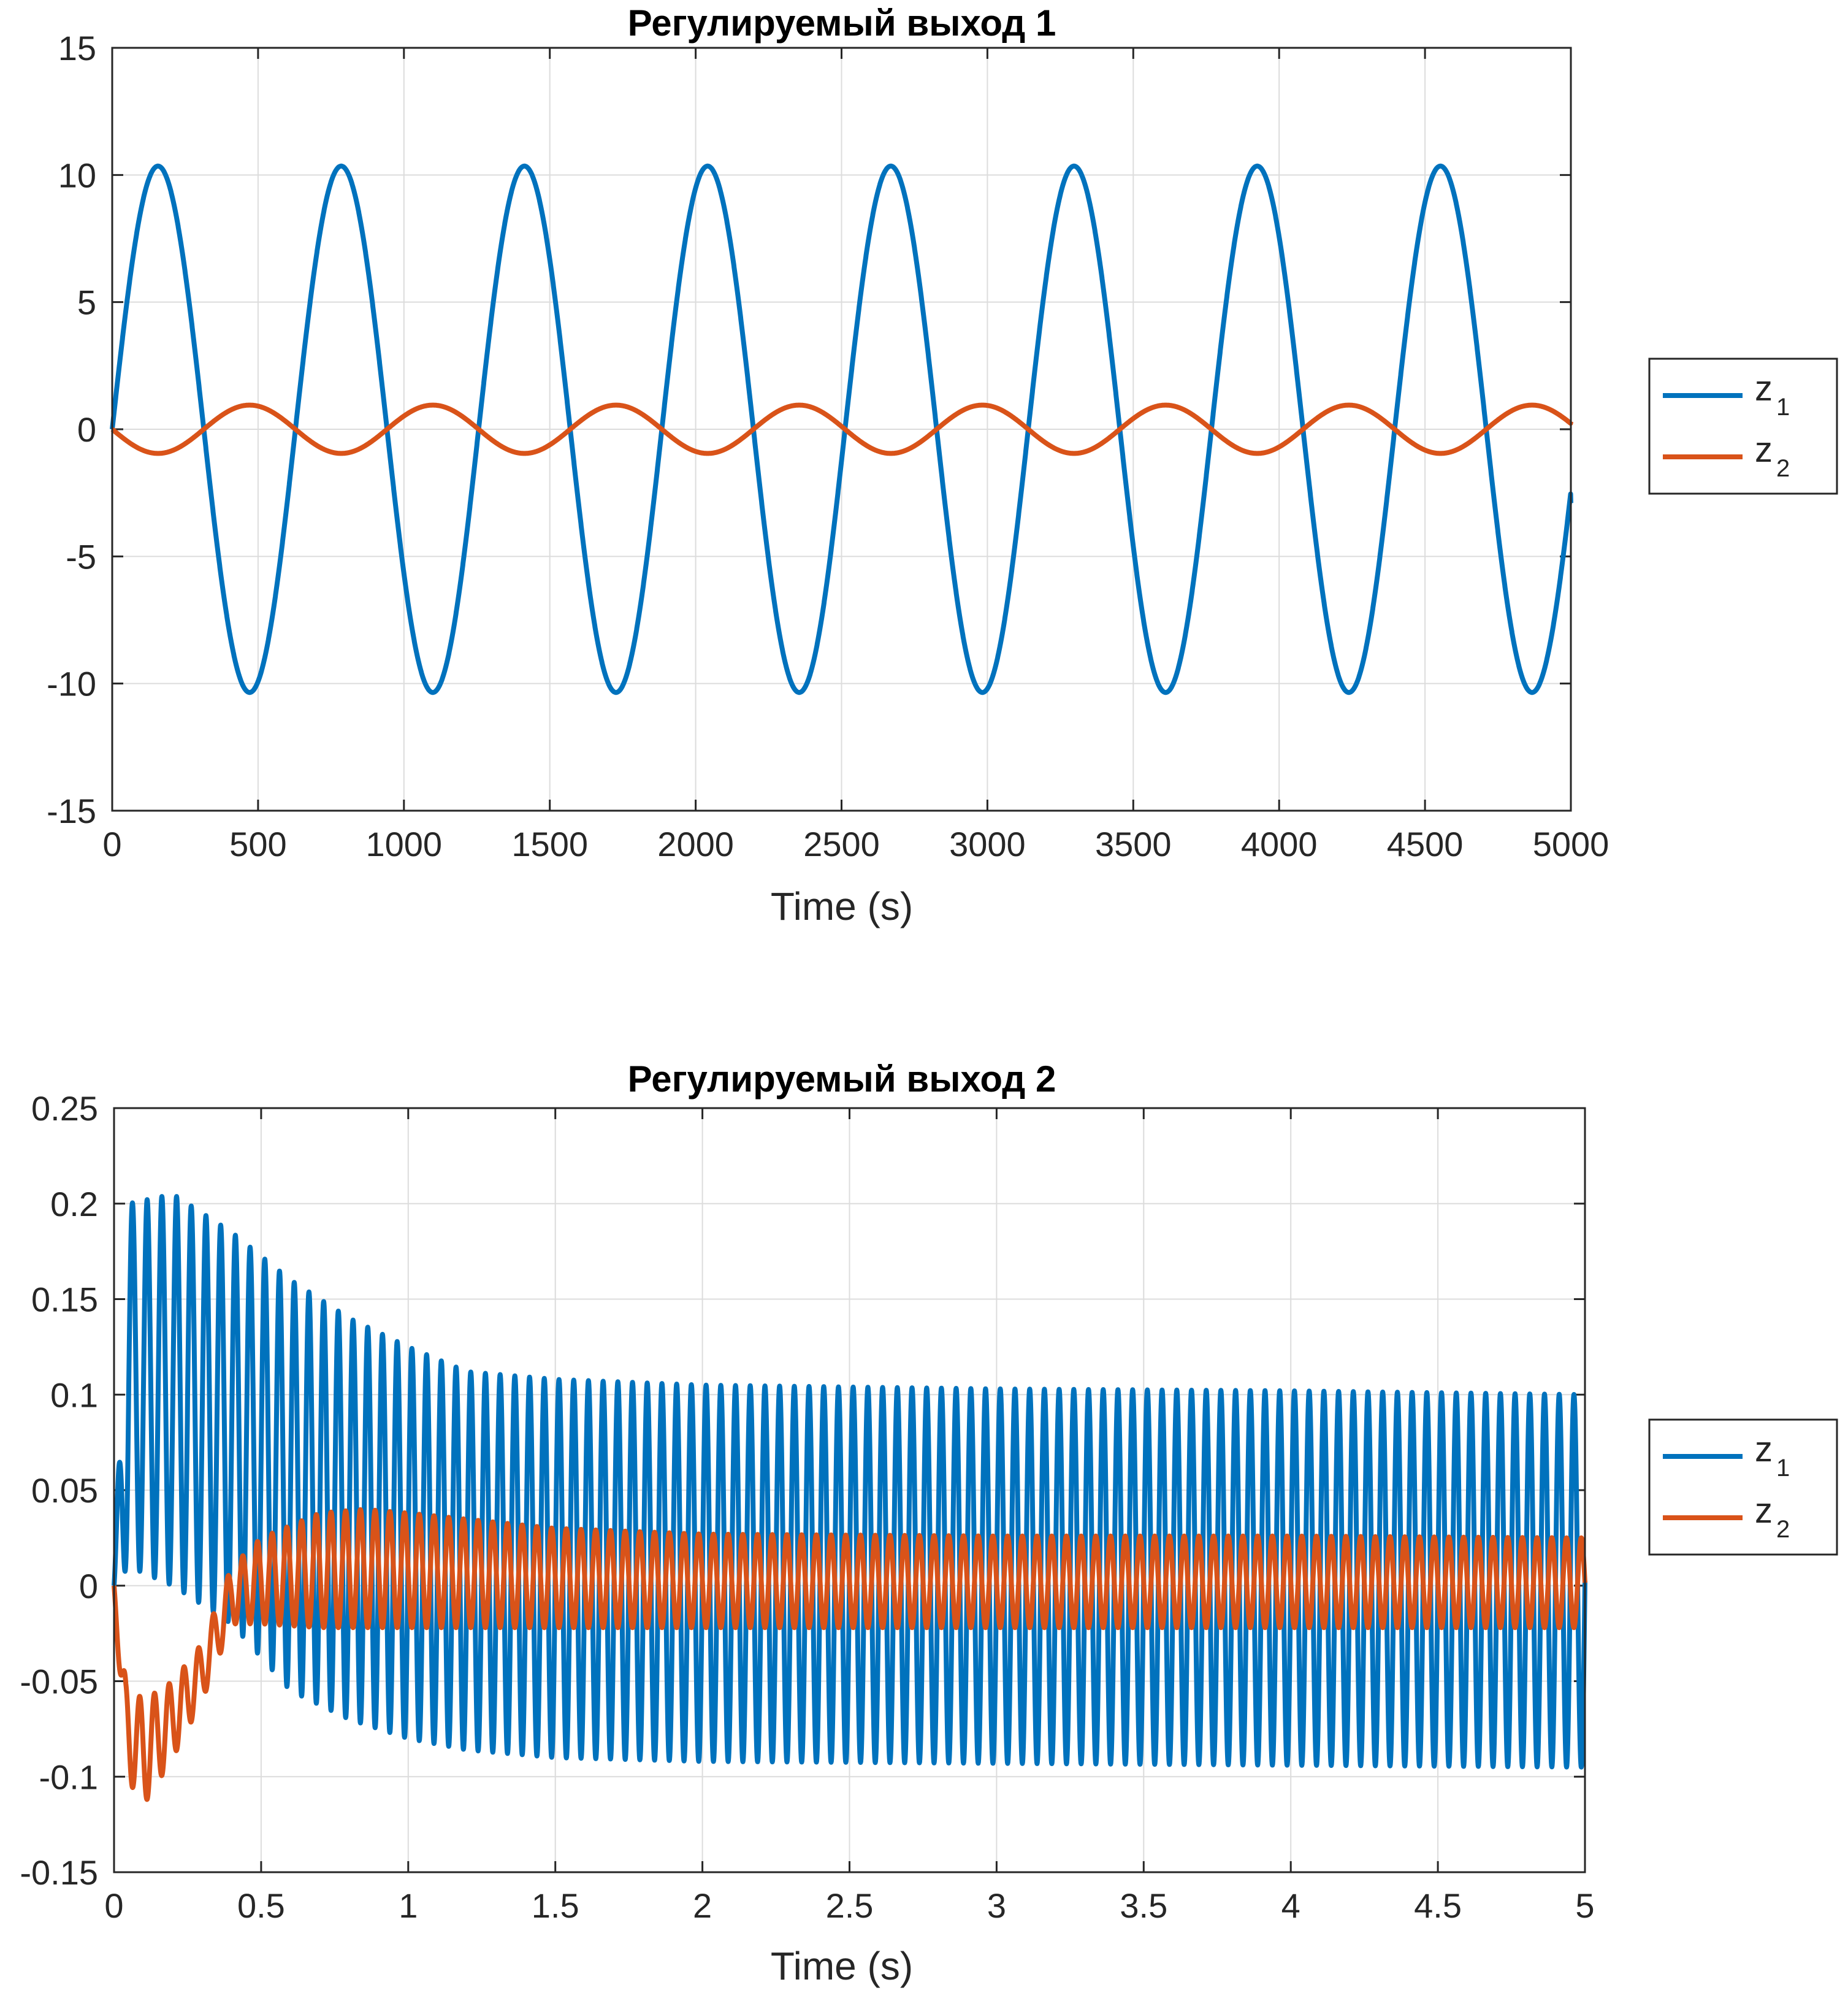  What do you see at coordinates (69, 1777) in the screenshot?
I see `y-tick-label: -0.1` at bounding box center [69, 1777].